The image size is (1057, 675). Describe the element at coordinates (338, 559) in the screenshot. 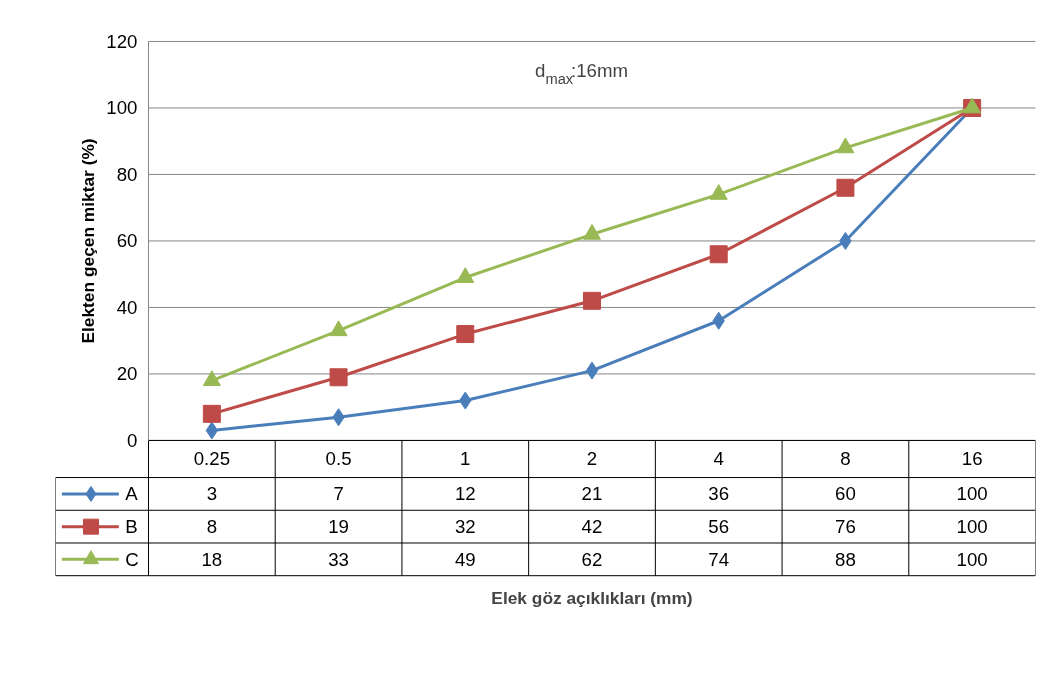

I see `data-label: 33` at that location.